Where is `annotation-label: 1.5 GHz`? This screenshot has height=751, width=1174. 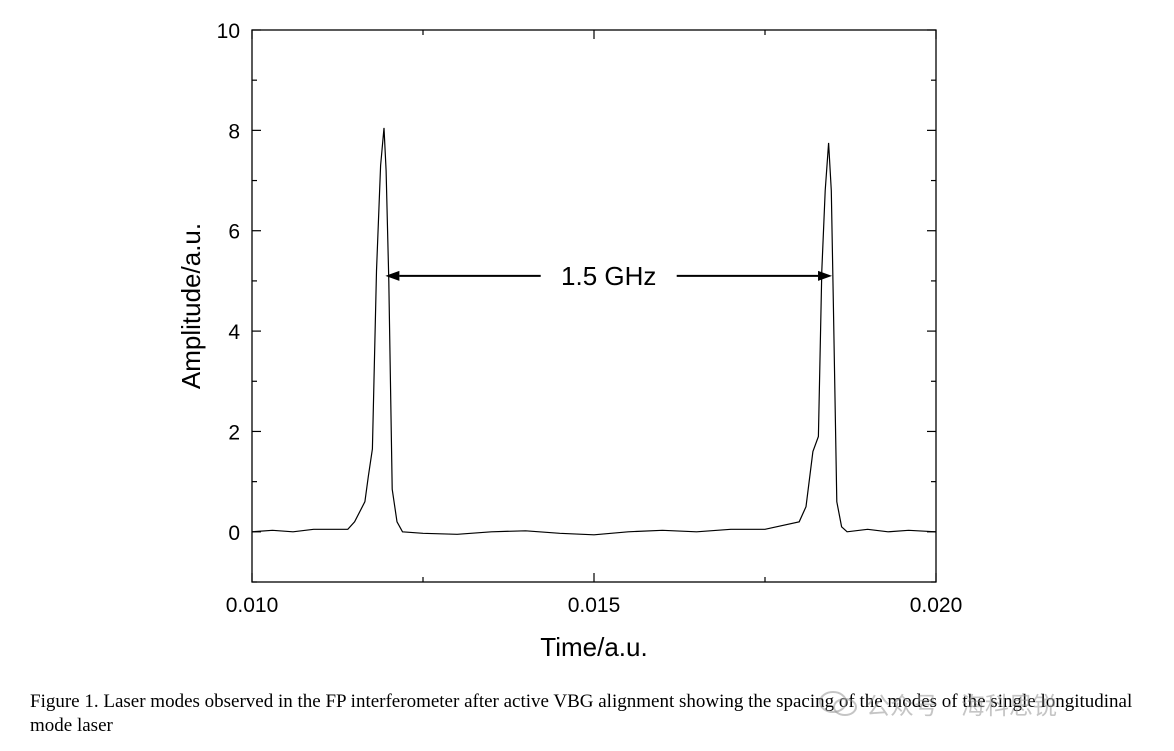 annotation-label: 1.5 GHz is located at coordinates (608, 276).